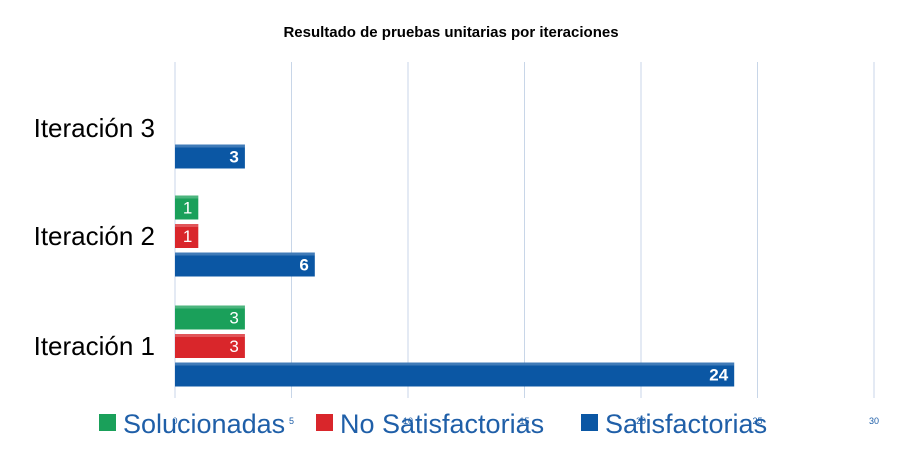 Image resolution: width=903 pixels, height=456 pixels. What do you see at coordinates (291, 421) in the screenshot?
I see `x-tick-label-5: 5` at bounding box center [291, 421].